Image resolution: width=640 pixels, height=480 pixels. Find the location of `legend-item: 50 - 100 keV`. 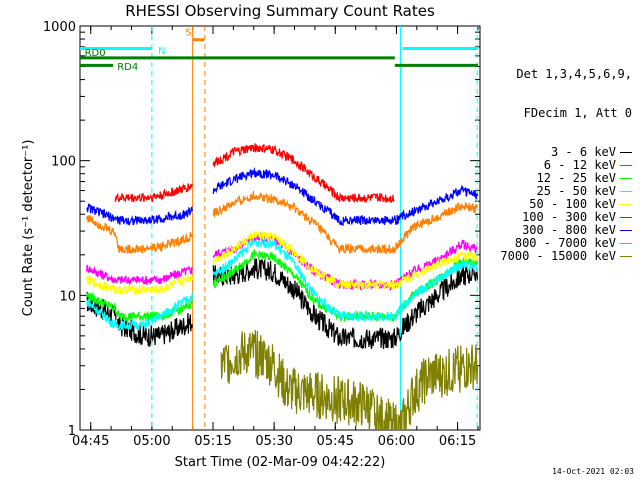

legend-item: 50 - 100 keV is located at coordinates (566, 204).